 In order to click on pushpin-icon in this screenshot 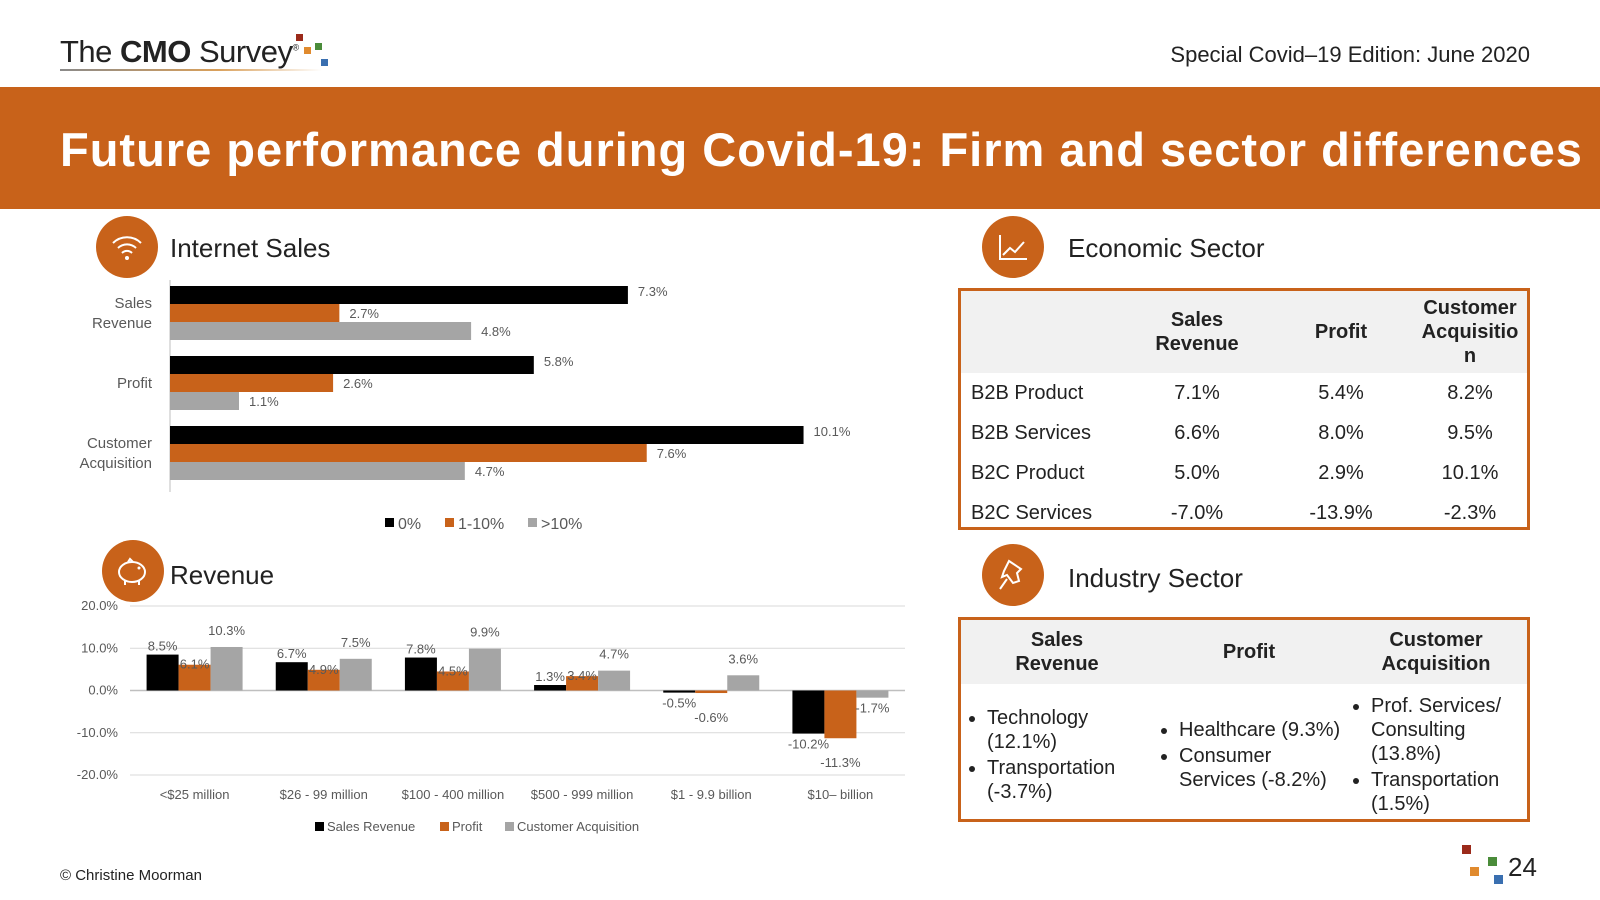, I will do `click(1013, 575)`.